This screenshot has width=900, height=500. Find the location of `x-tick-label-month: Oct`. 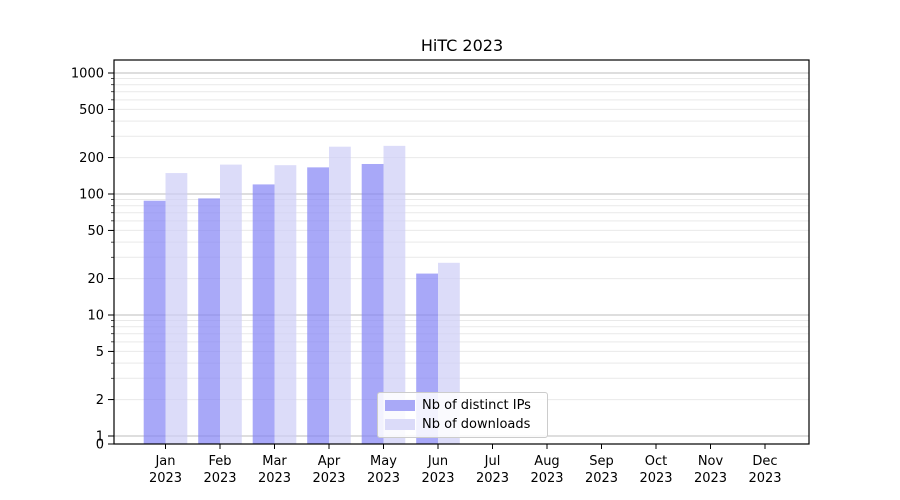

x-tick-label-month: Oct is located at coordinates (656, 461).